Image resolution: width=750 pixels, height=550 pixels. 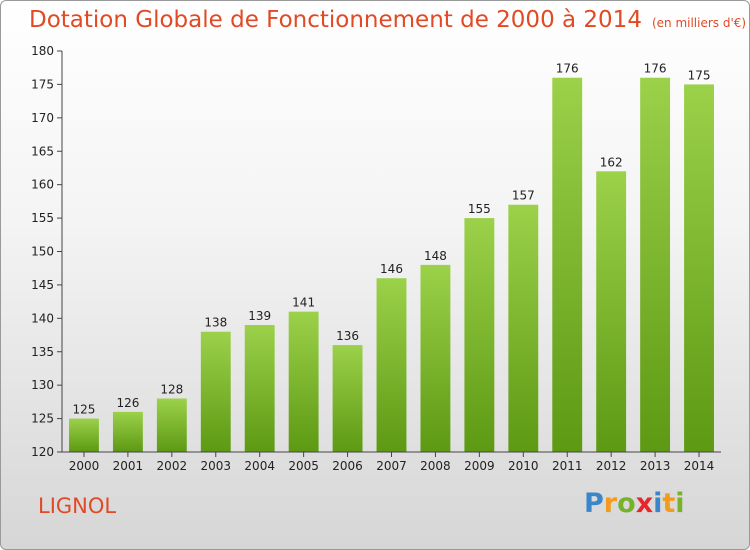 I want to click on x-tick-label: 2009, so click(x=479, y=466).